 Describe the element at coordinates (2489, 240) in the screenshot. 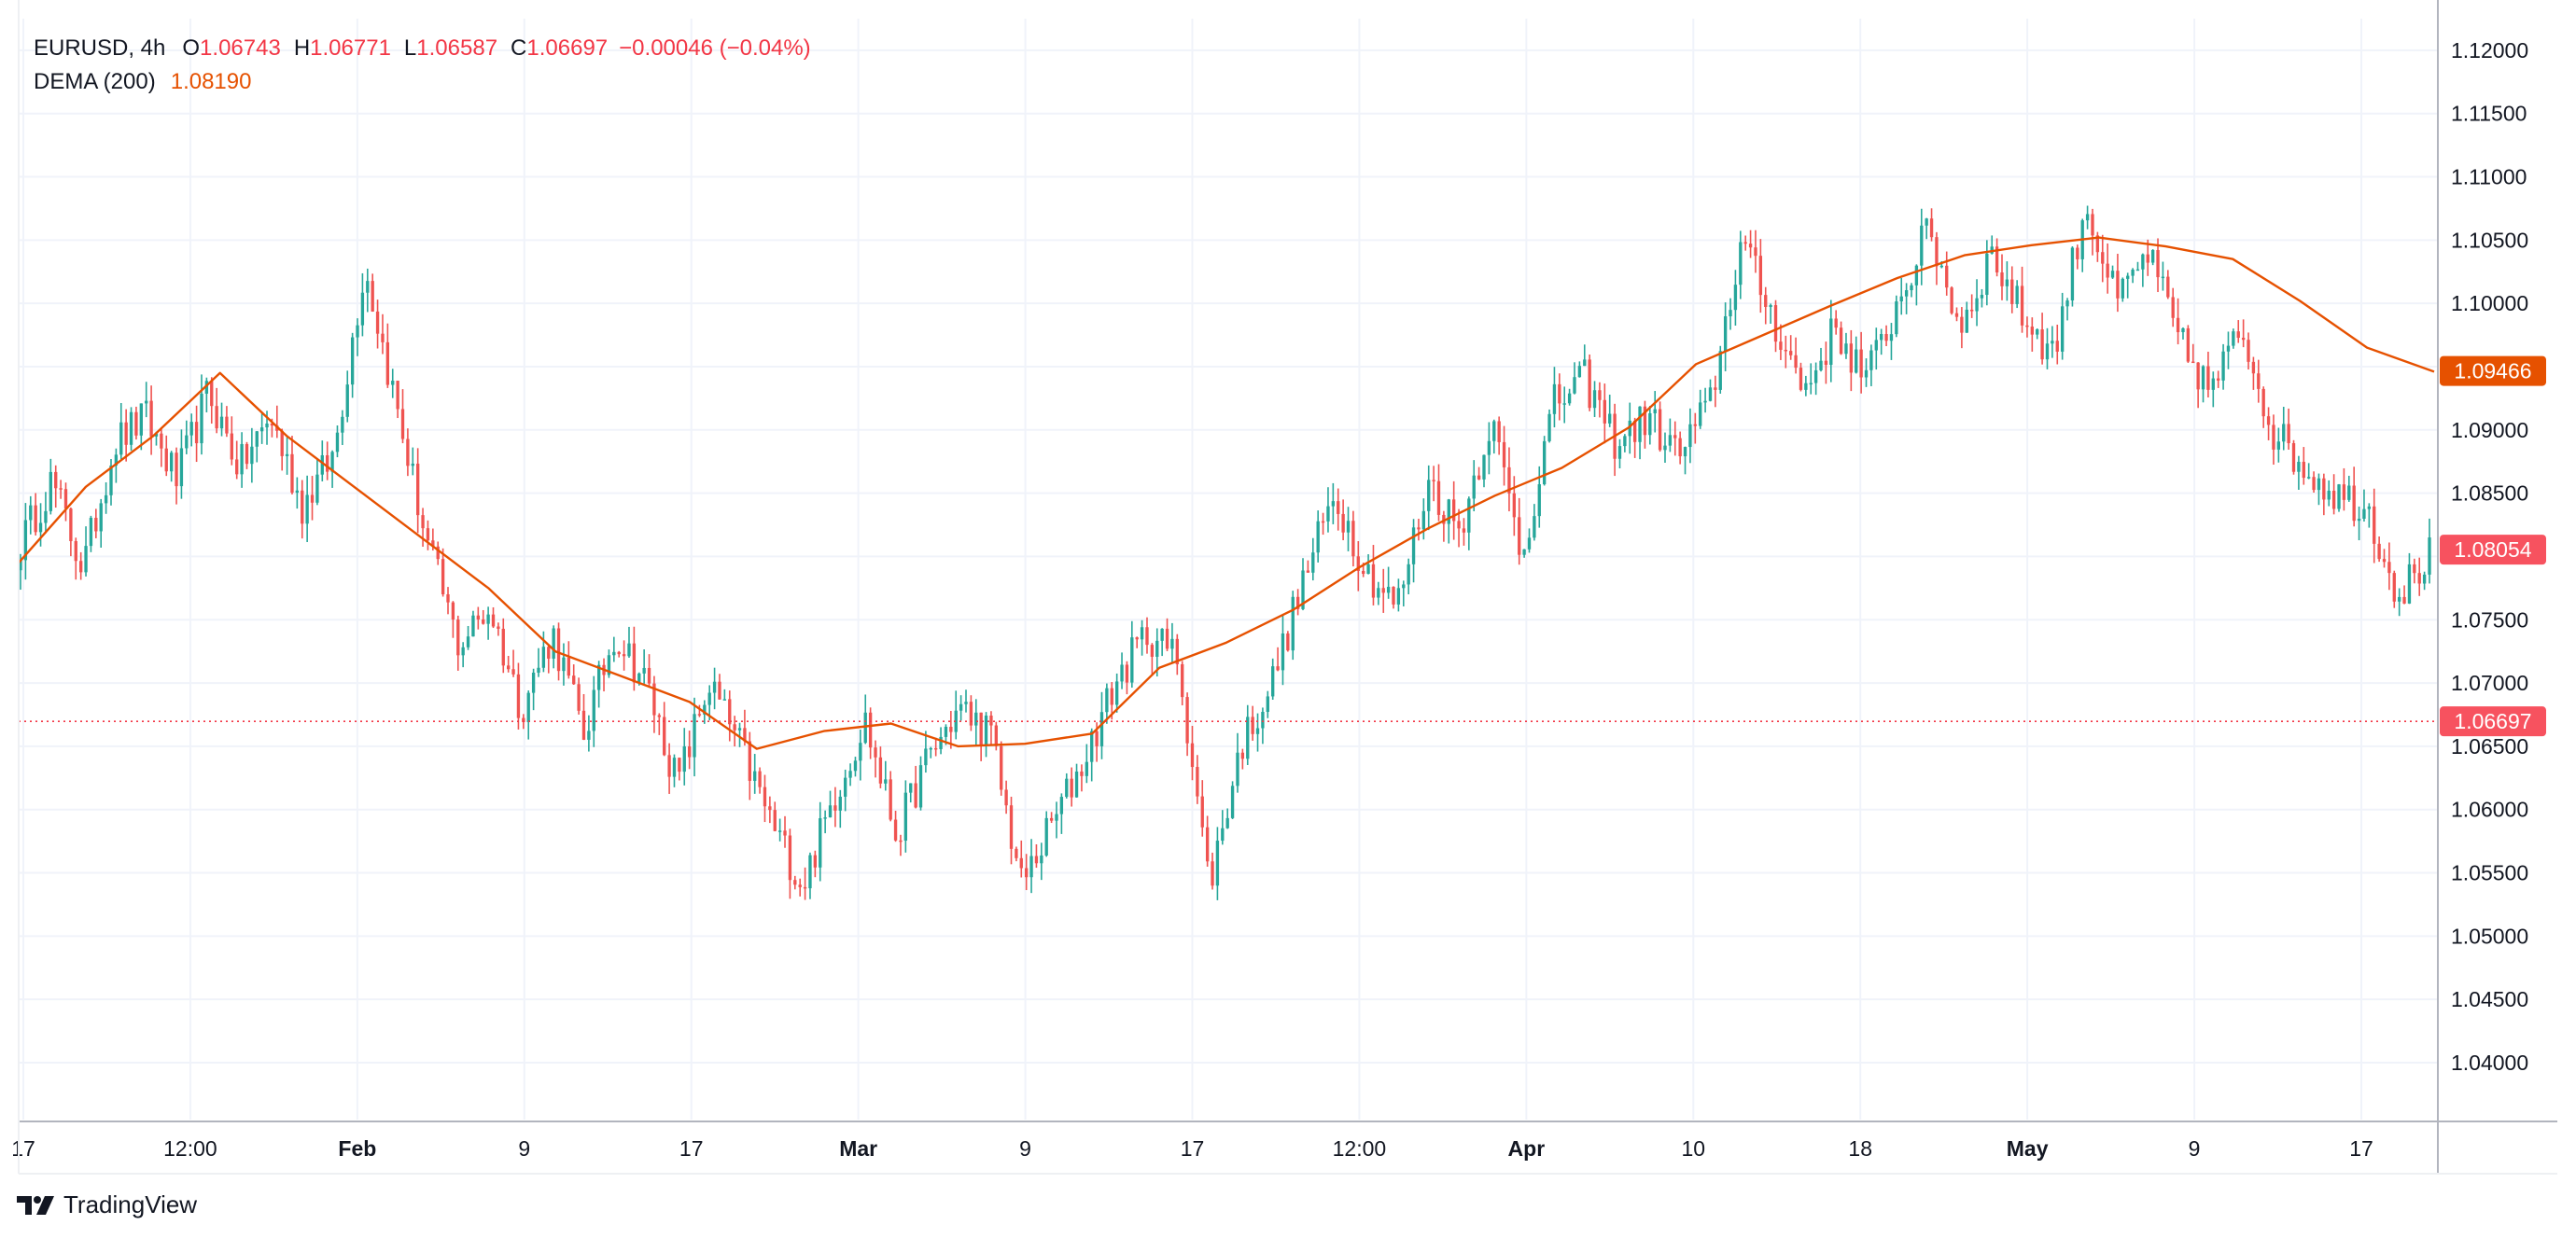

I see `y-tick-label: 1.10500` at that location.